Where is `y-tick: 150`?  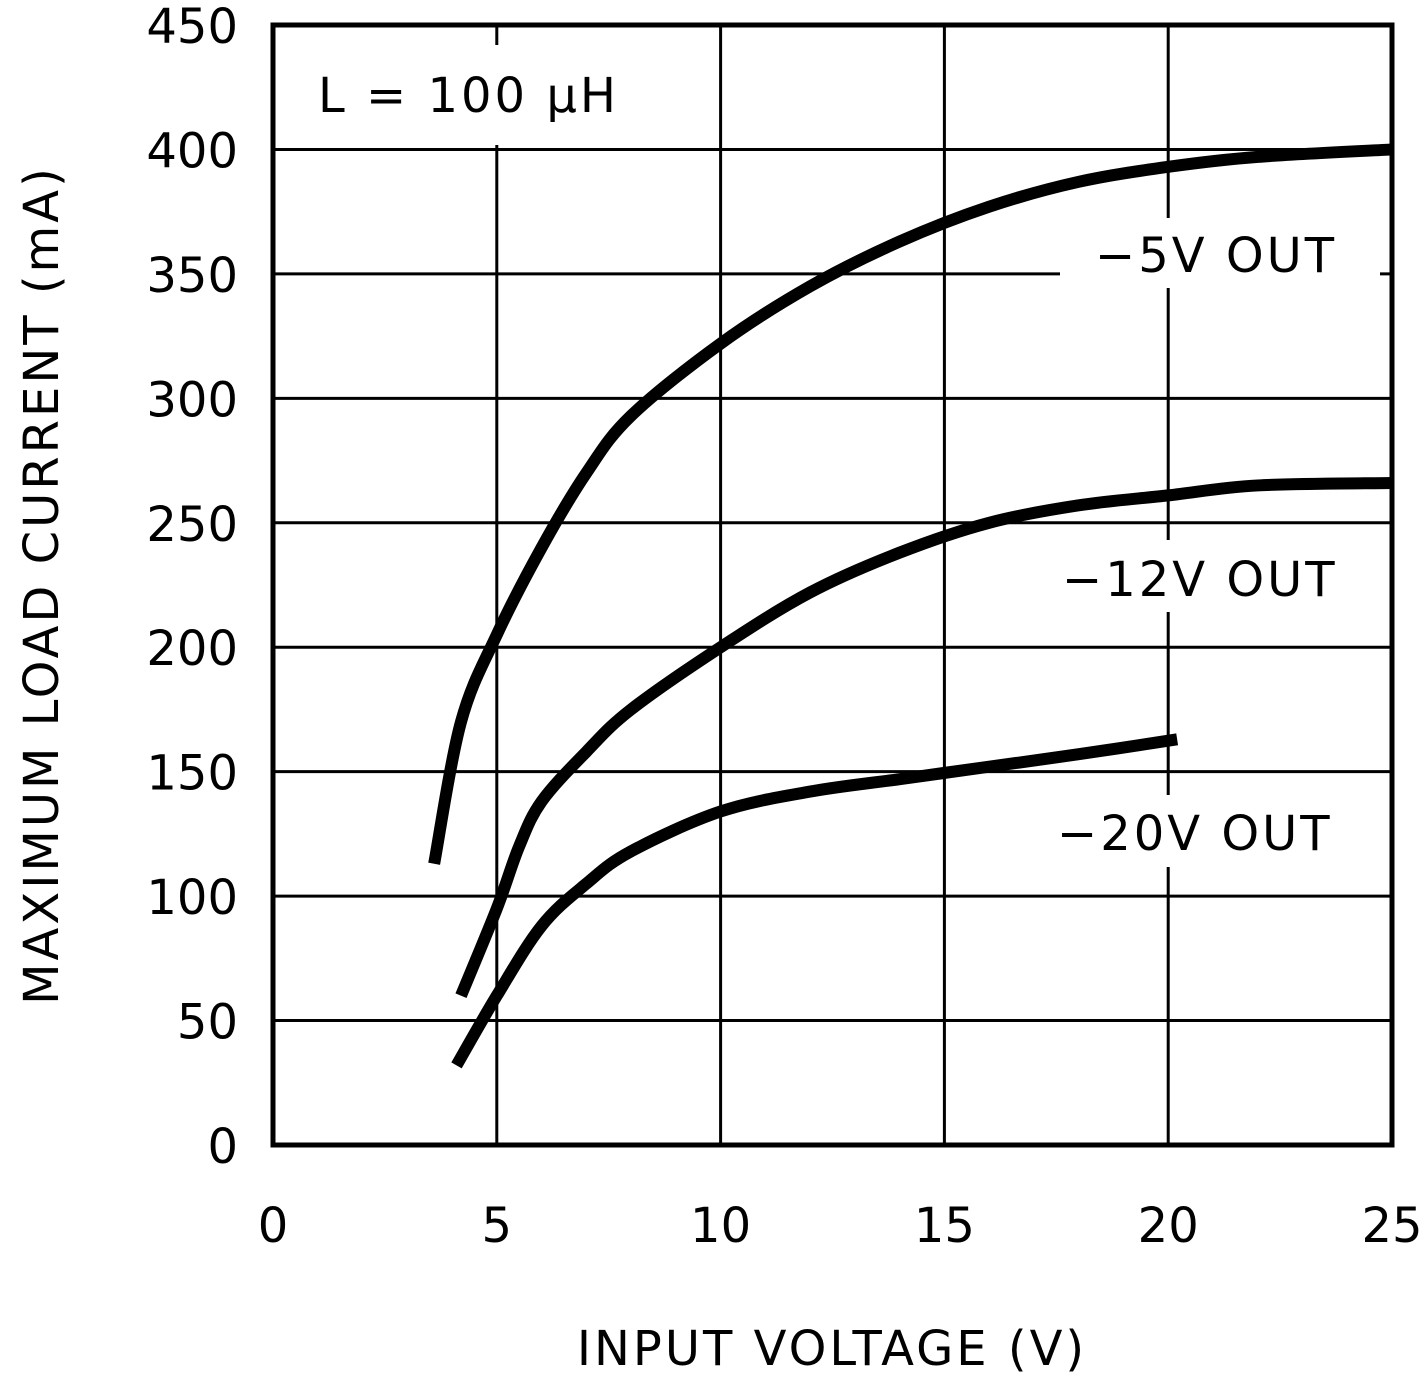 y-tick: 150 is located at coordinates (192, 774).